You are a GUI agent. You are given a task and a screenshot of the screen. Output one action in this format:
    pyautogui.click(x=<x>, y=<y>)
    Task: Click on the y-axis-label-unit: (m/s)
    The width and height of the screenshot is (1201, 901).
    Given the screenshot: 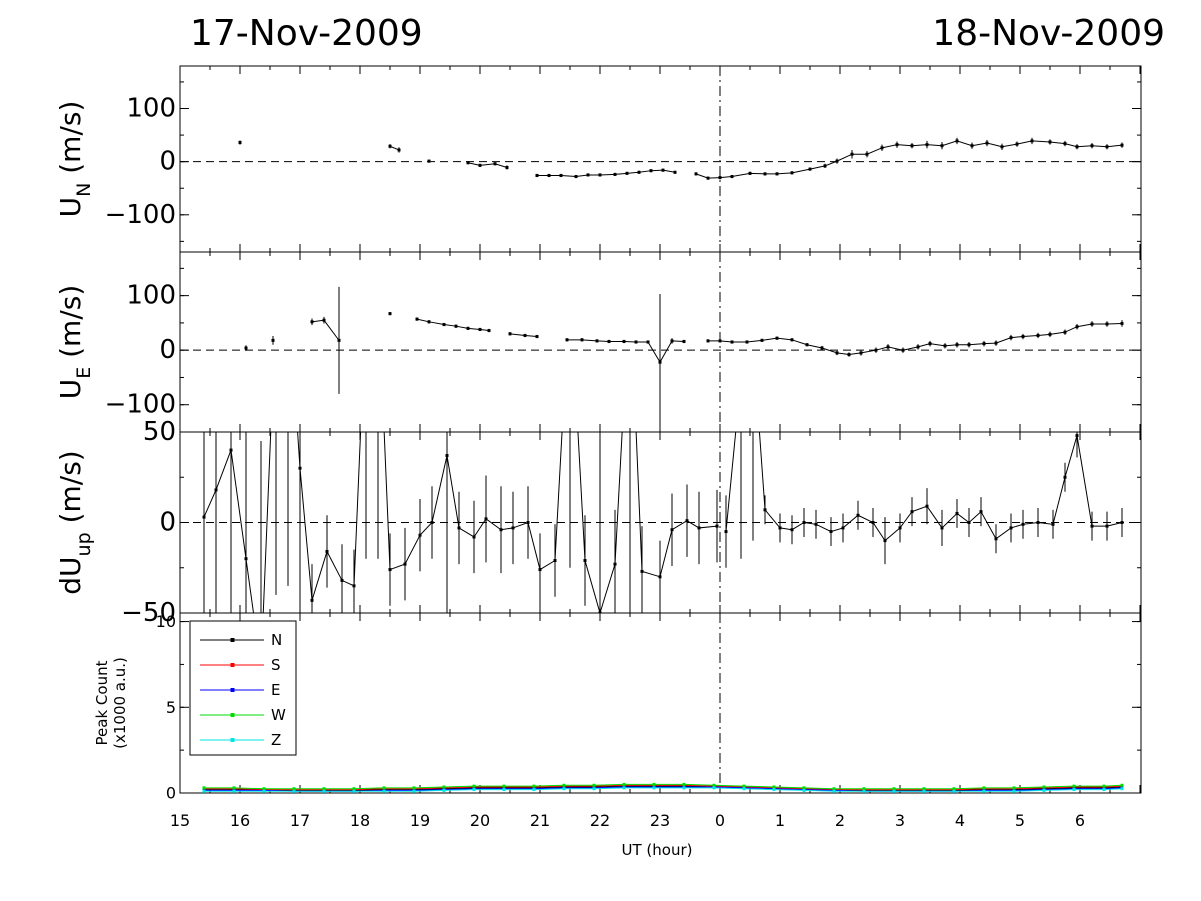 What is the action you would take?
    pyautogui.click(x=70, y=142)
    